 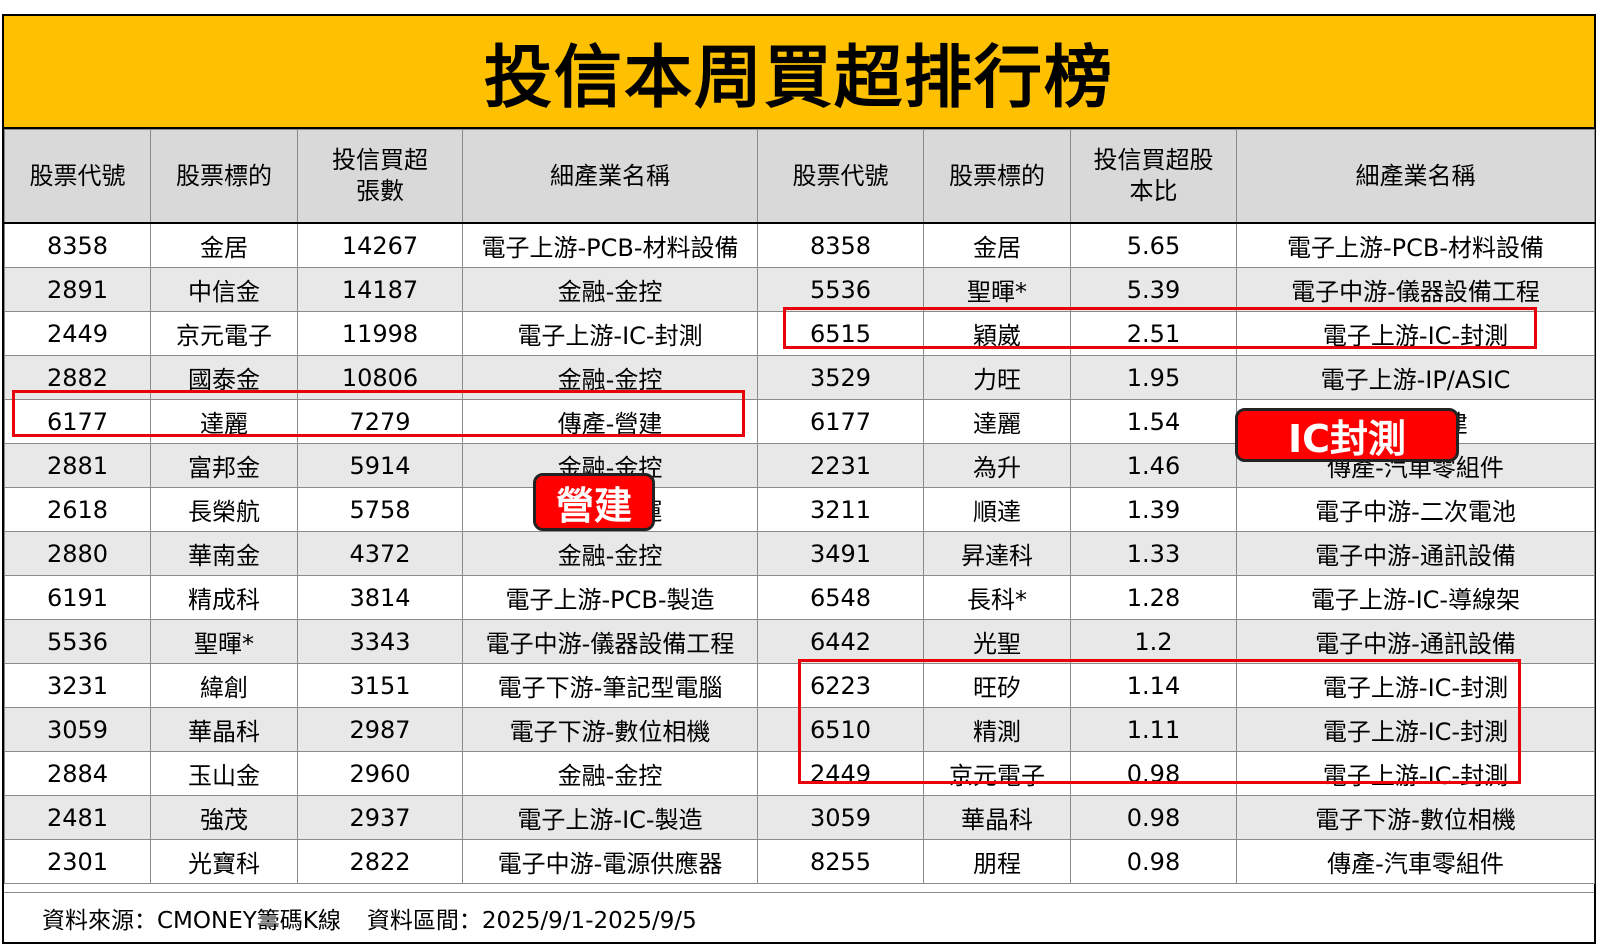 What do you see at coordinates (380, 160) in the screenshot?
I see `header-left-volume-line1: 投信買超` at bounding box center [380, 160].